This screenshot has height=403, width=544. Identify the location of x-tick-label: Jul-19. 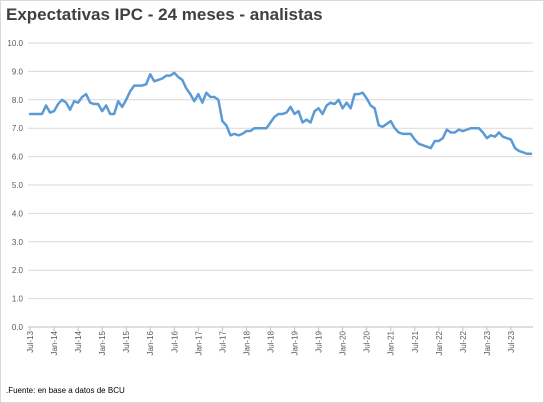
(319, 341).